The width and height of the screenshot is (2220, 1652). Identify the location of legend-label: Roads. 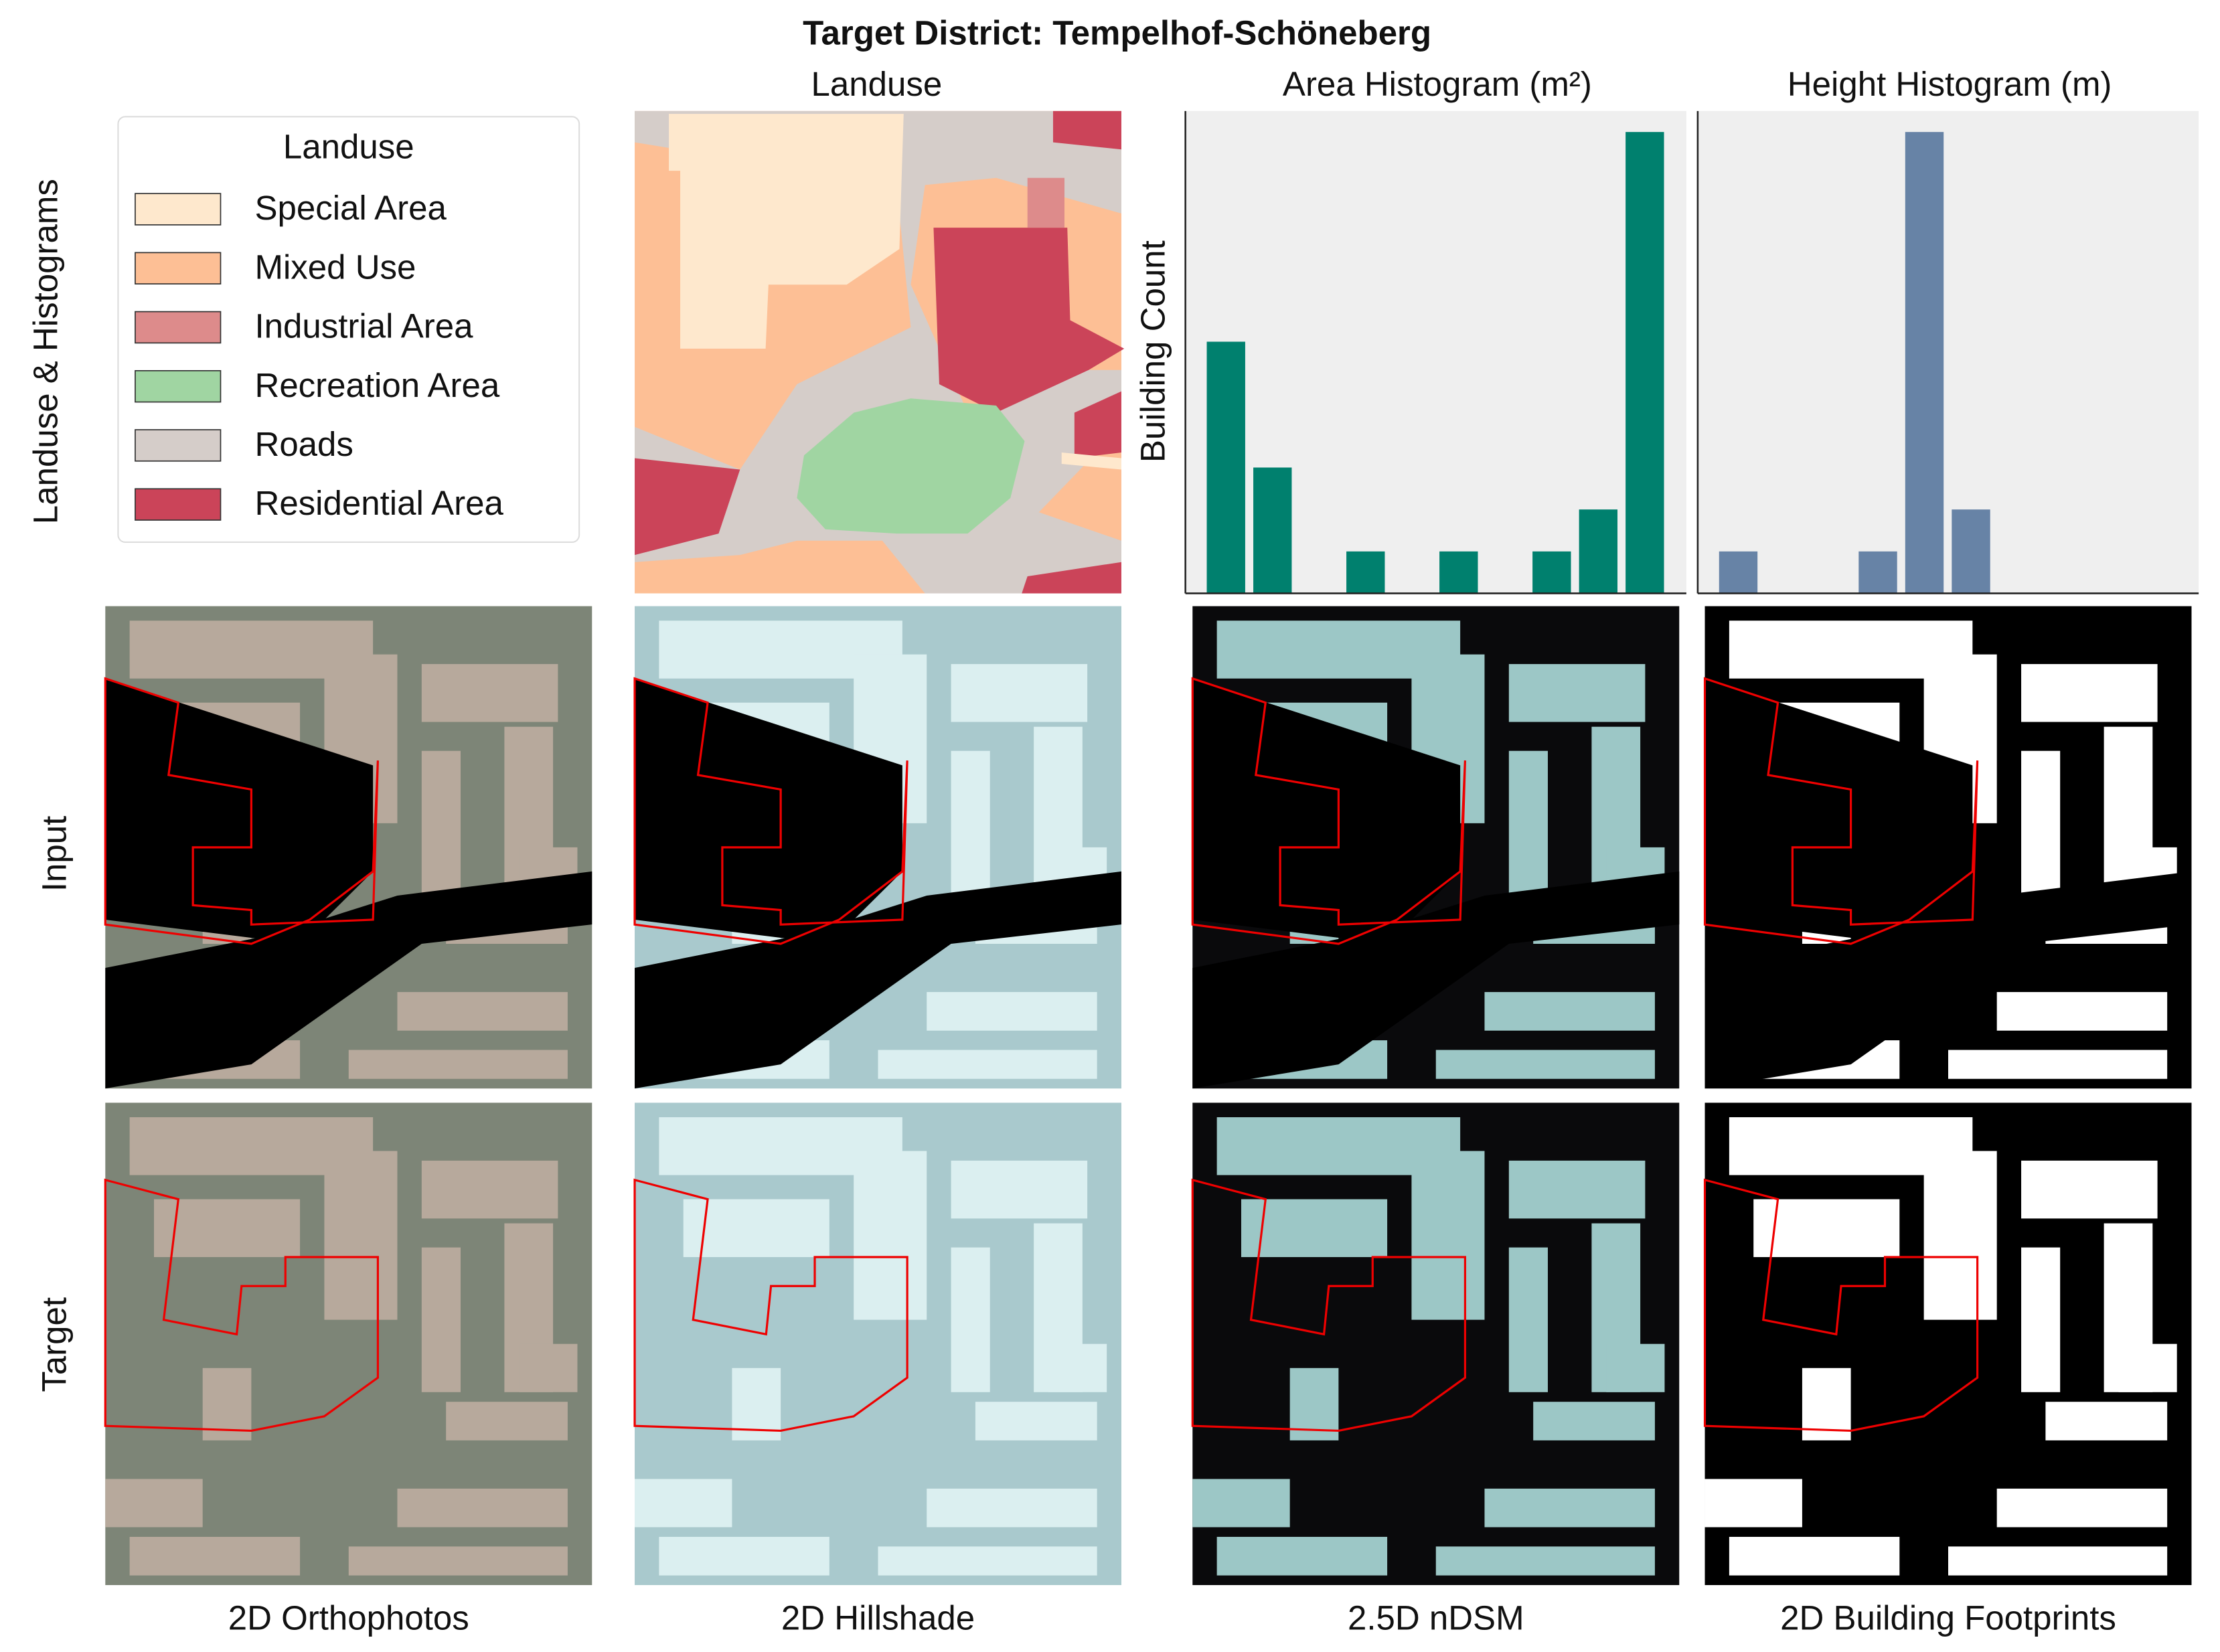
(303, 444).